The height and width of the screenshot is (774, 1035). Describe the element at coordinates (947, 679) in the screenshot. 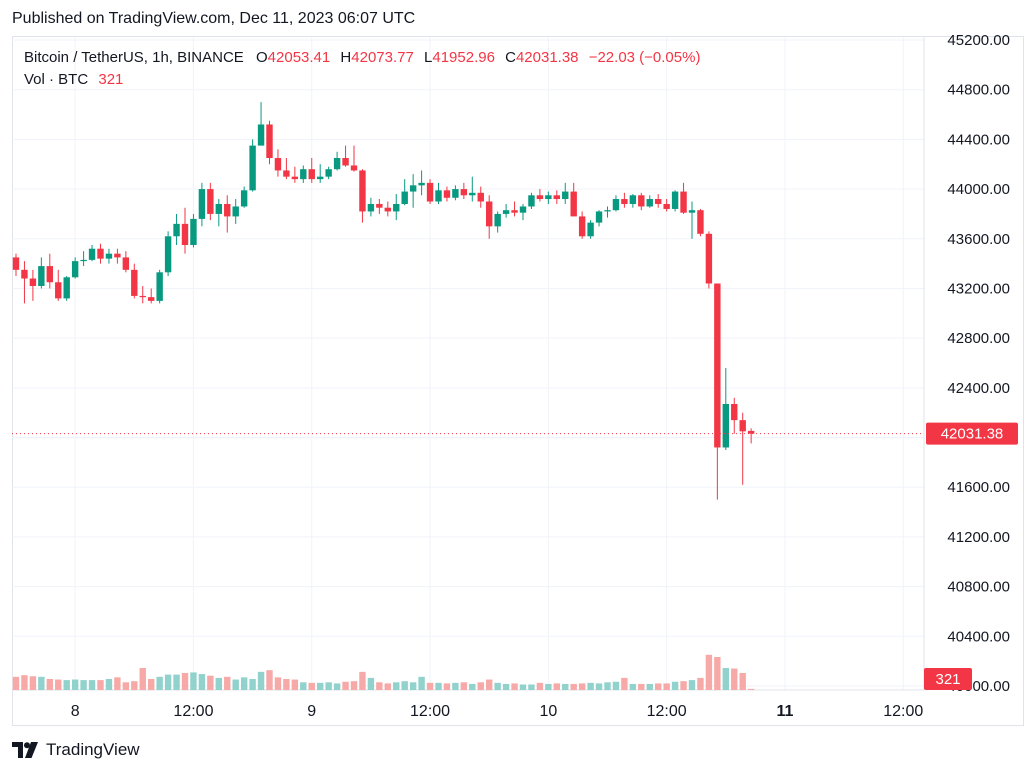

I see `last-volume-label: 321` at that location.